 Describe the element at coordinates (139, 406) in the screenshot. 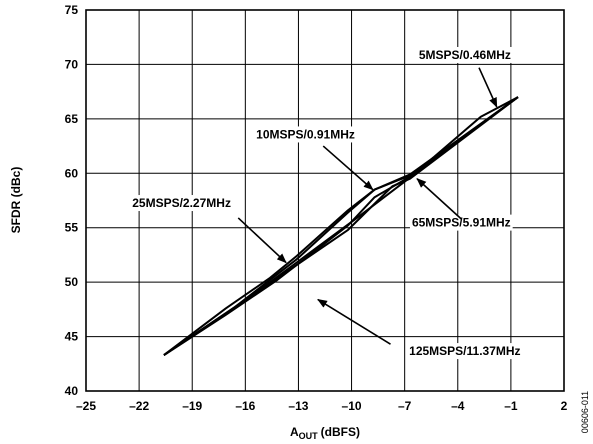

I see `x-tick-label: –22` at that location.